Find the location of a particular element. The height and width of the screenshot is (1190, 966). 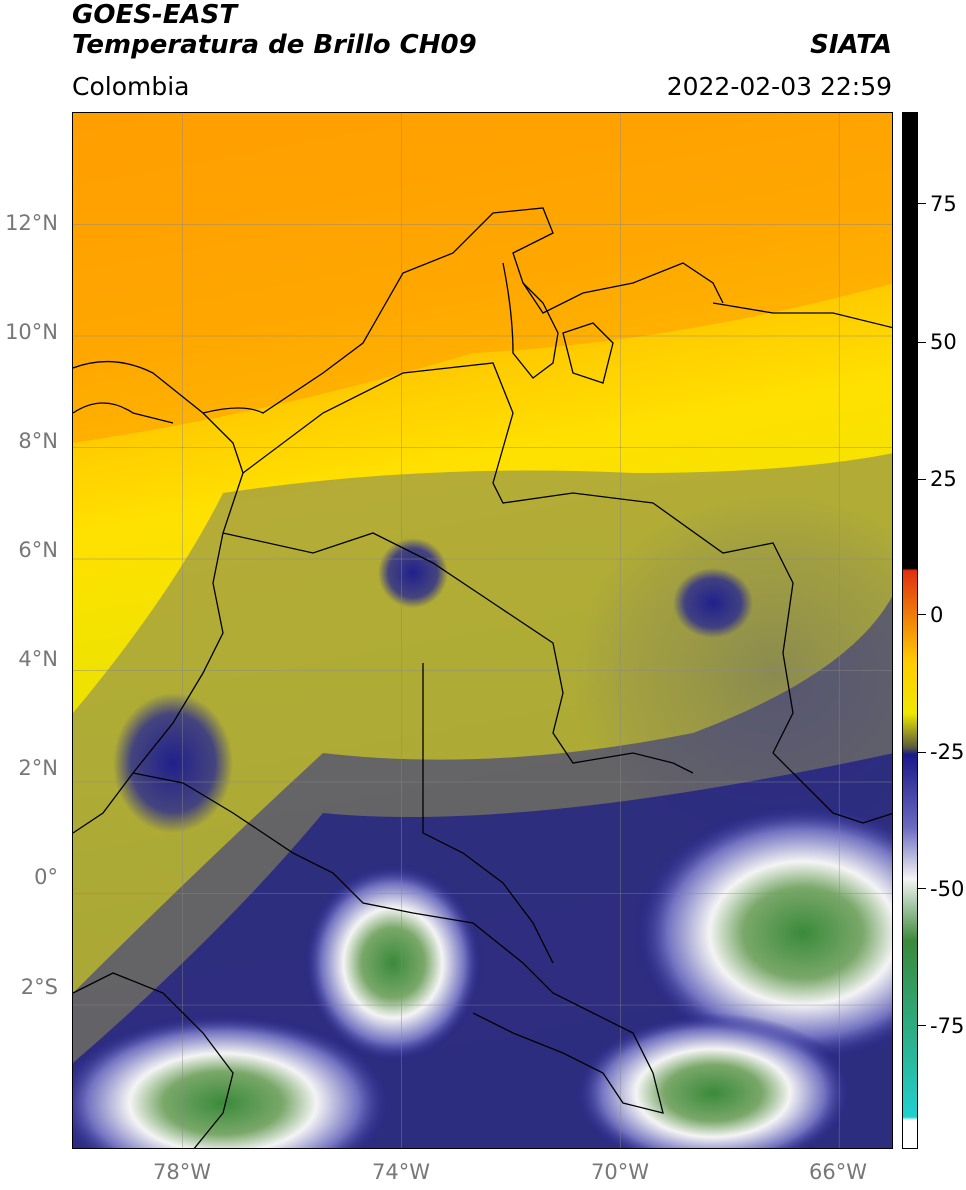

pacific-cloud-cluster is located at coordinates (173, 763).